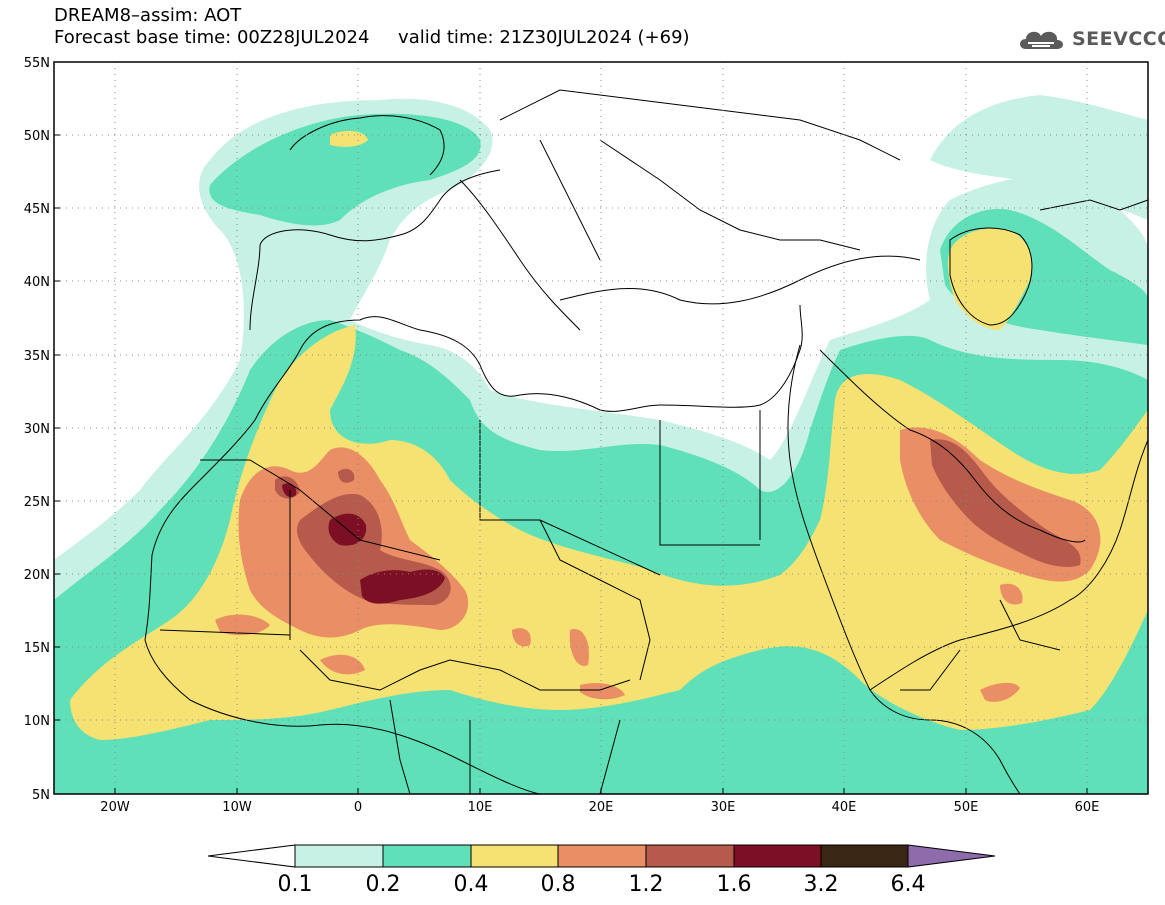  What do you see at coordinates (358, 807) in the screenshot?
I see `lon-label: 0` at bounding box center [358, 807].